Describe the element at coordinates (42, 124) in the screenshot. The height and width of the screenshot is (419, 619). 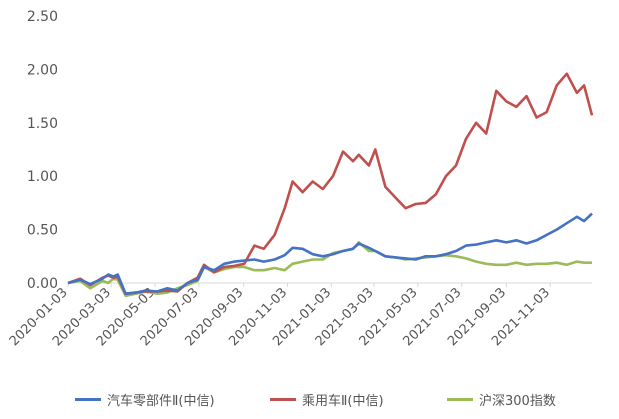
I see `y-tick-label: 1.50` at that location.